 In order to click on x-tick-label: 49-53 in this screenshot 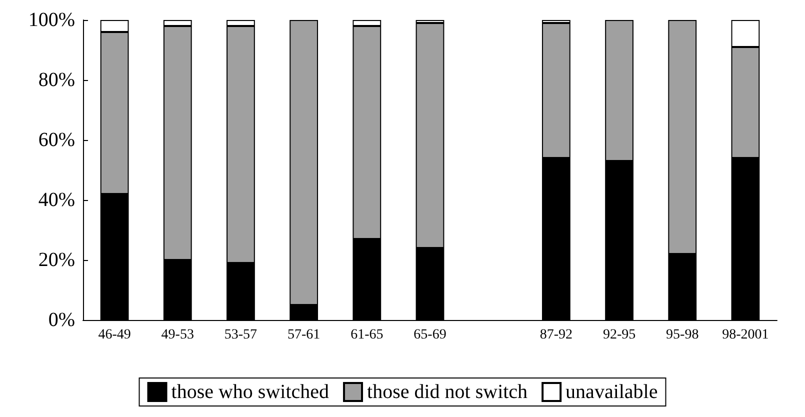, I will do `click(177, 335)`.